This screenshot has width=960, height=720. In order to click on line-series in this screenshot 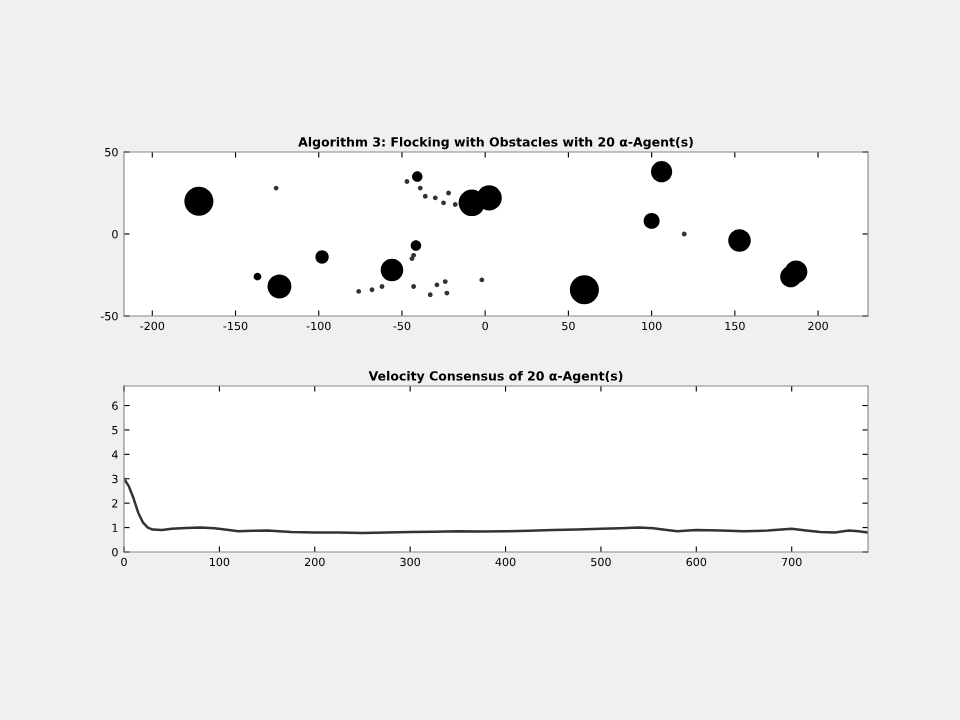, I will do `click(496, 506)`.